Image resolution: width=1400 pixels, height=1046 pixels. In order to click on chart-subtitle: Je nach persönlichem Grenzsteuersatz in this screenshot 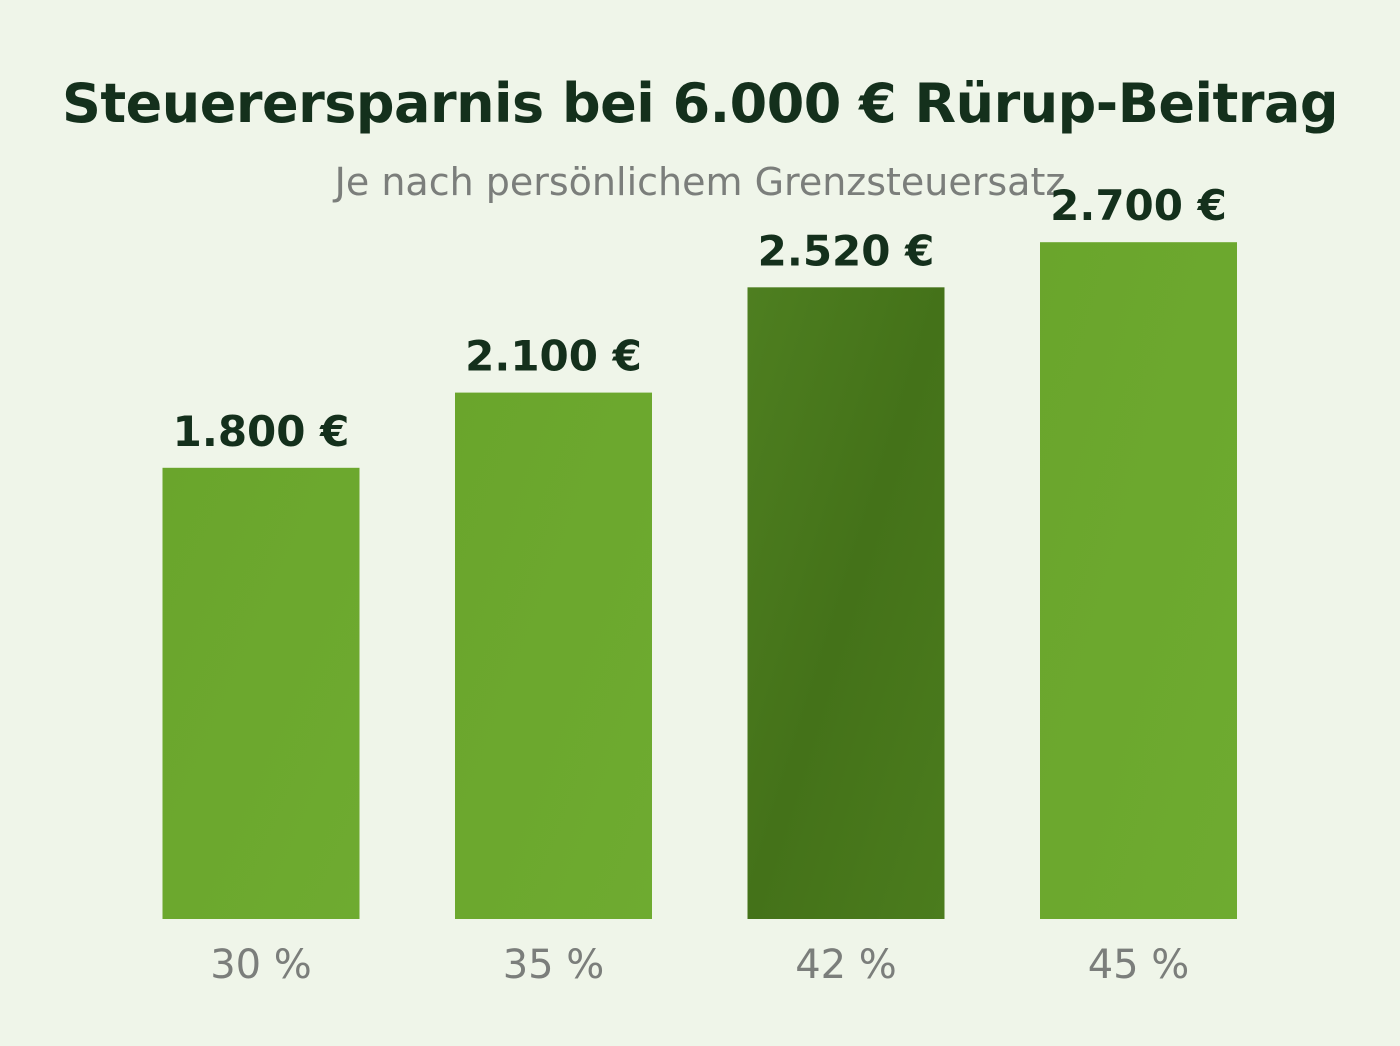, I will do `click(700, 182)`.